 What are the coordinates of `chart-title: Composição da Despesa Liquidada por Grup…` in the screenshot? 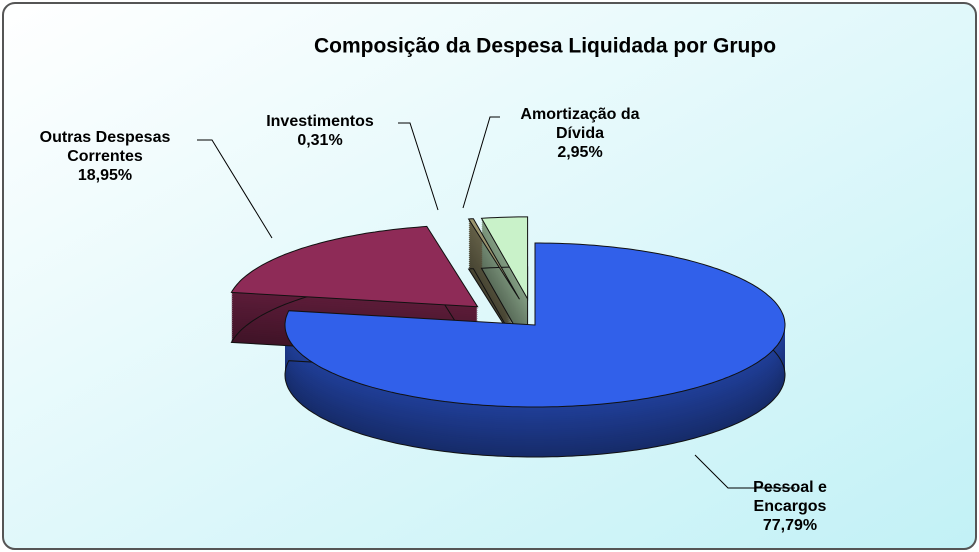 It's located at (545, 46).